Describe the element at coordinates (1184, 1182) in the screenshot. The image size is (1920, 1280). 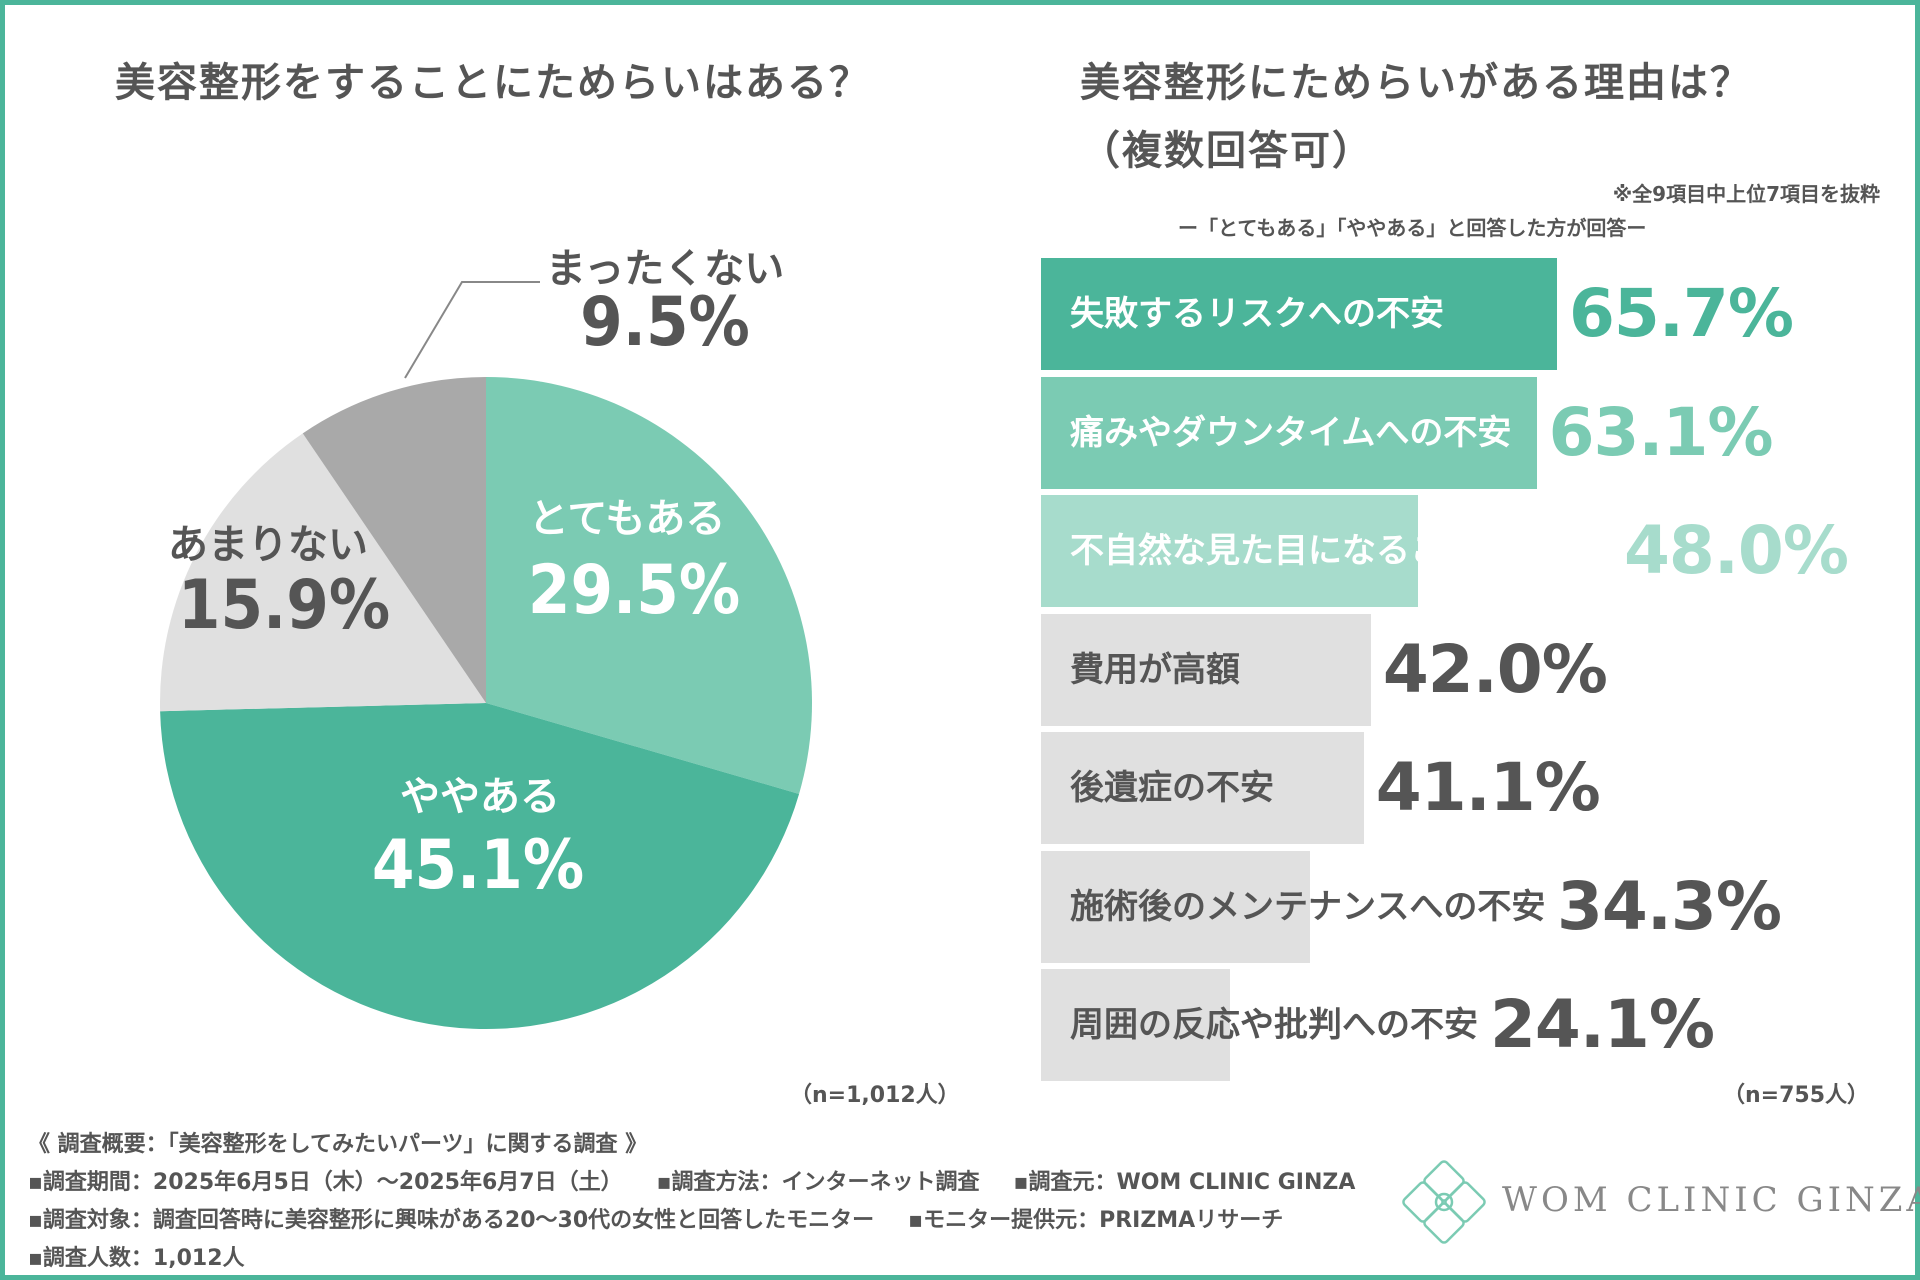
I see `survey-source: ▪調査元：WOM CLINIC GINZA` at that location.